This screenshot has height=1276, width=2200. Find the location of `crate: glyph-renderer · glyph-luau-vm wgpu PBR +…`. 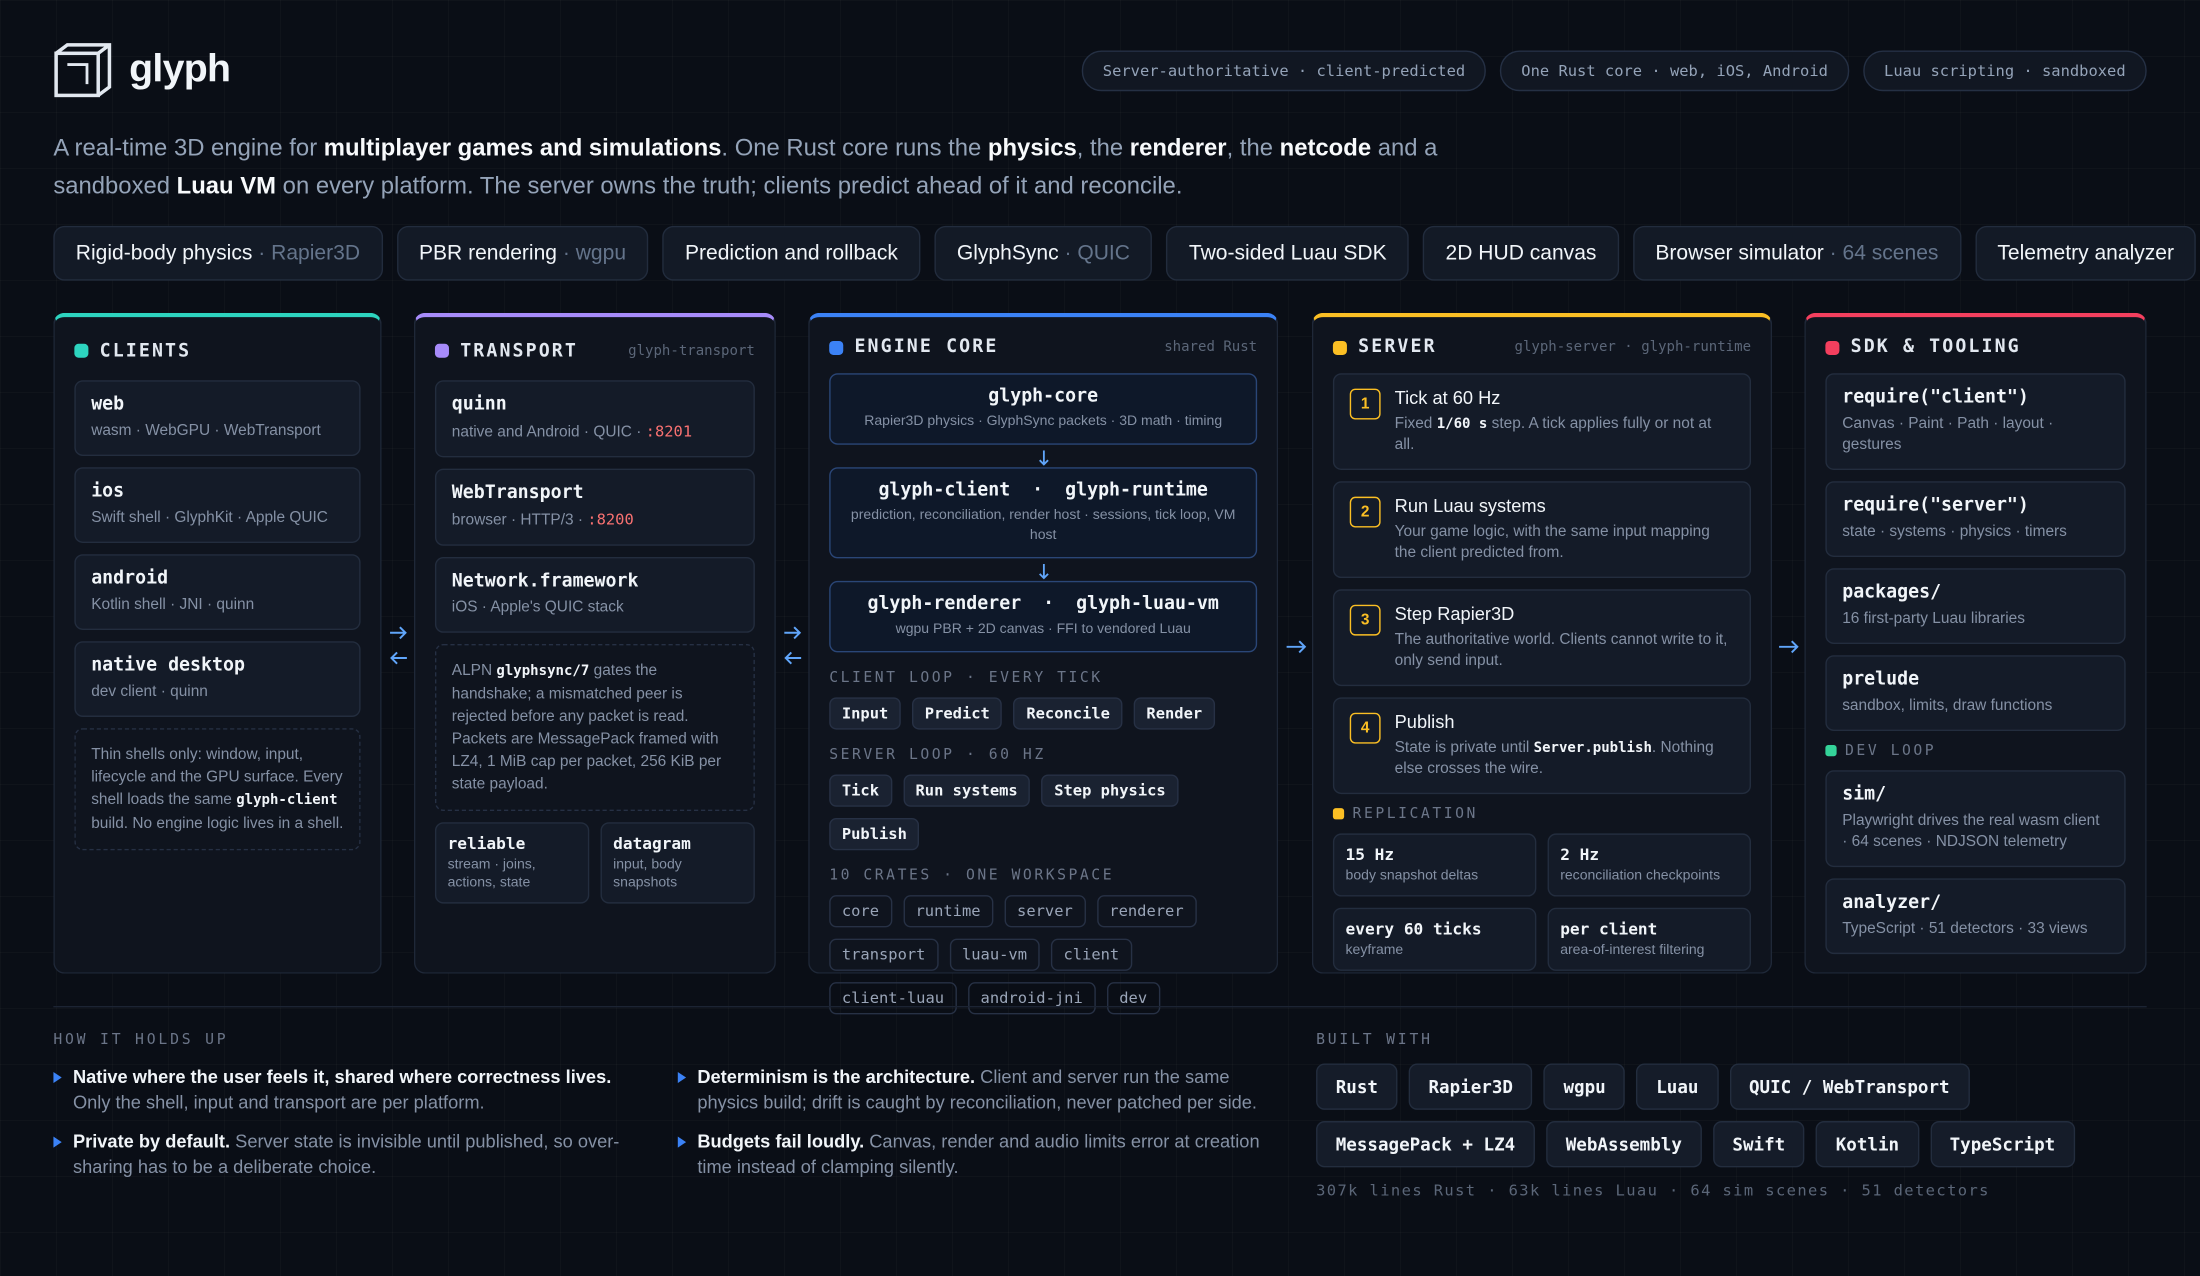

crate: glyph-renderer · glyph-luau-vm wgpu PBR +… is located at coordinates (1043, 616).